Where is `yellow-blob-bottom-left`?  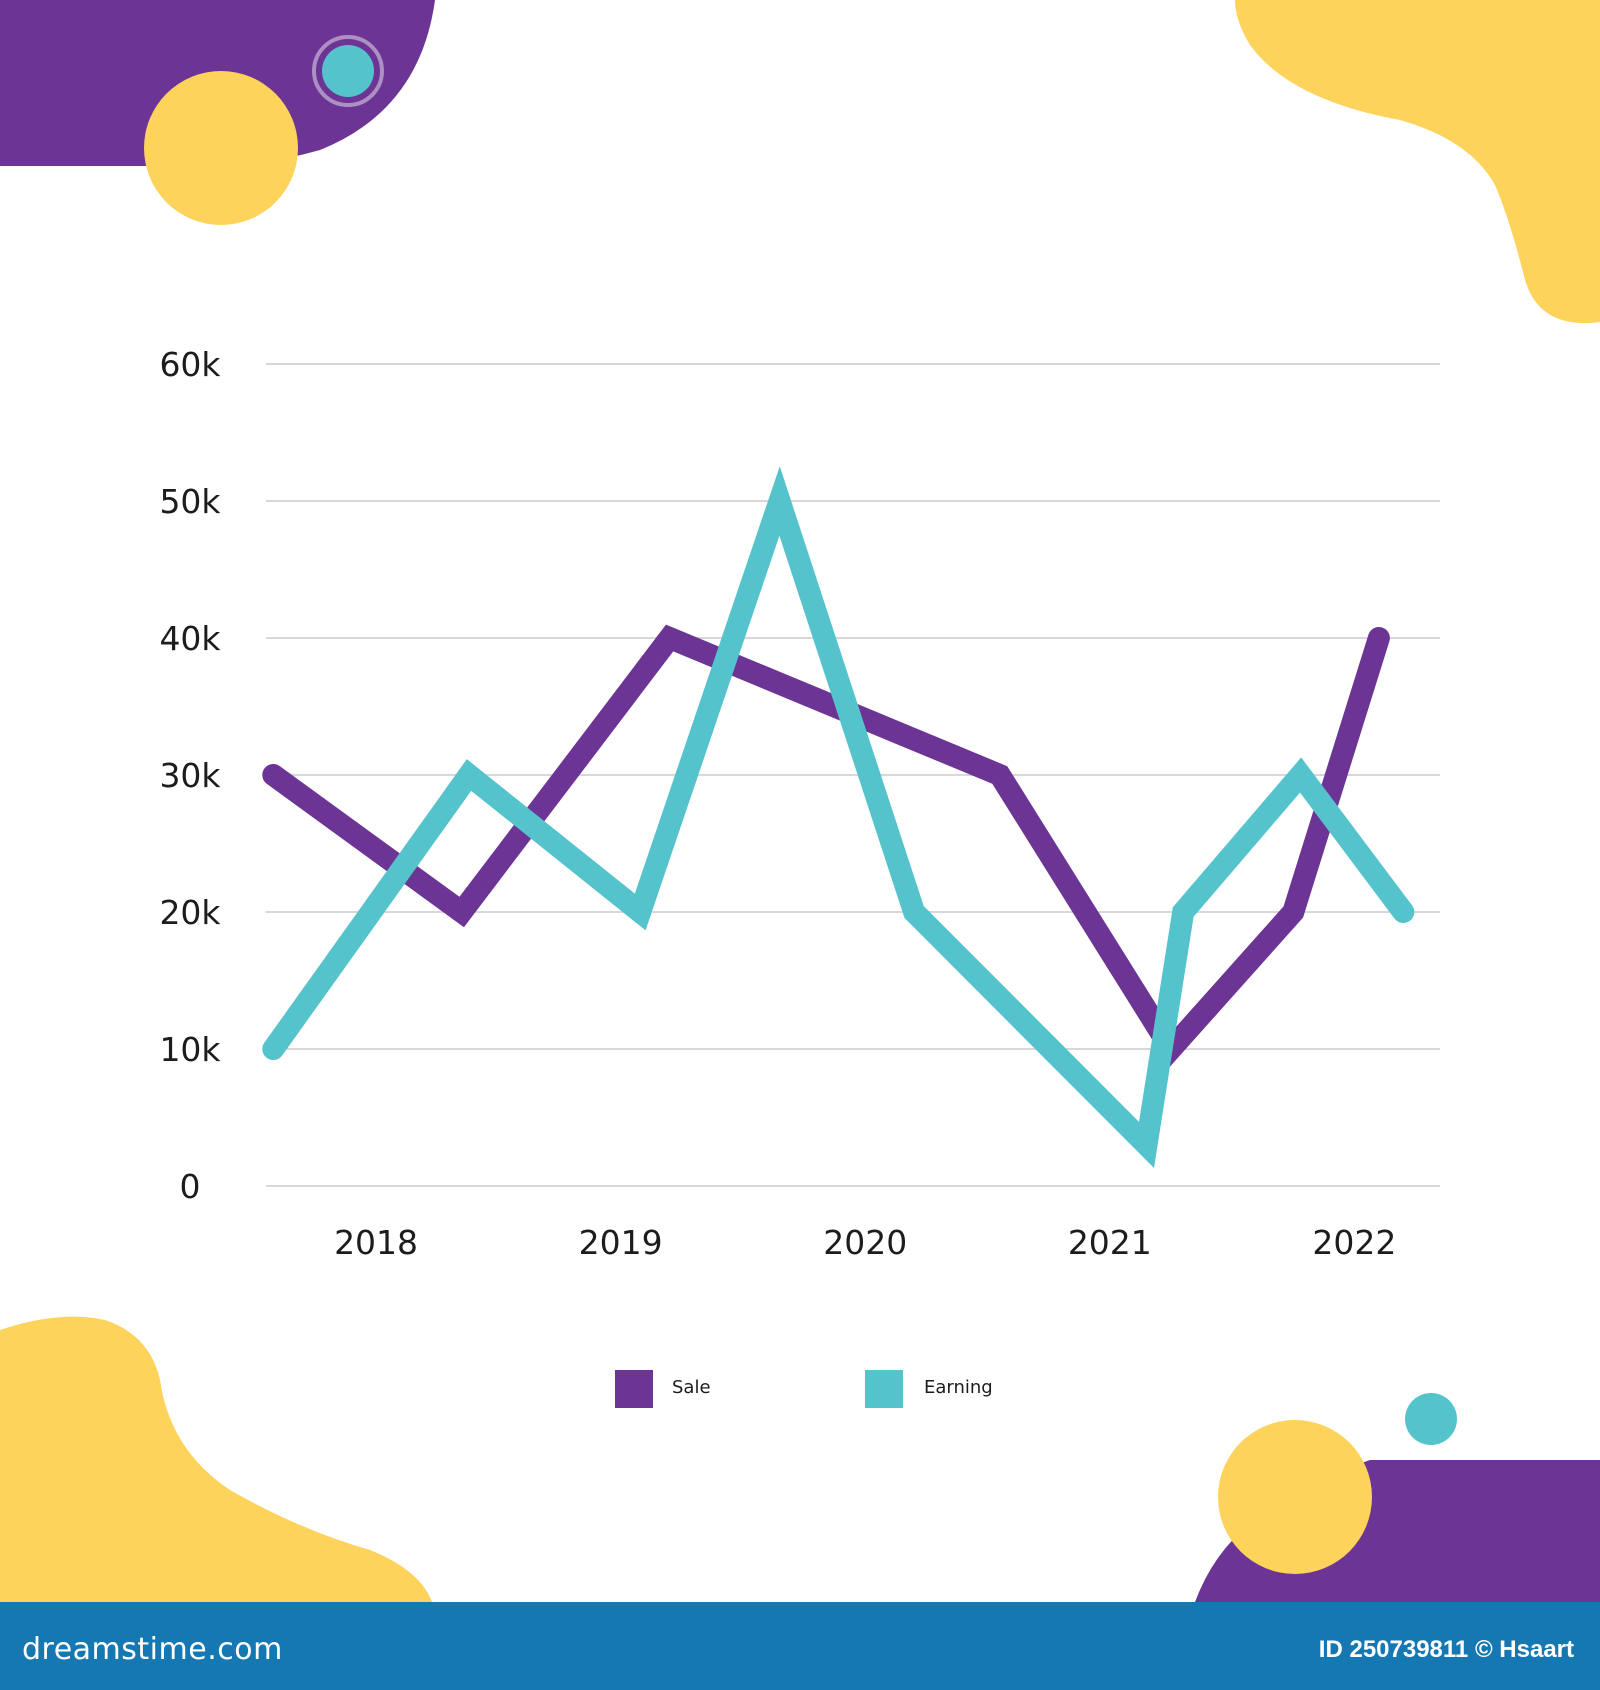 yellow-blob-bottom-left is located at coordinates (216, 1459).